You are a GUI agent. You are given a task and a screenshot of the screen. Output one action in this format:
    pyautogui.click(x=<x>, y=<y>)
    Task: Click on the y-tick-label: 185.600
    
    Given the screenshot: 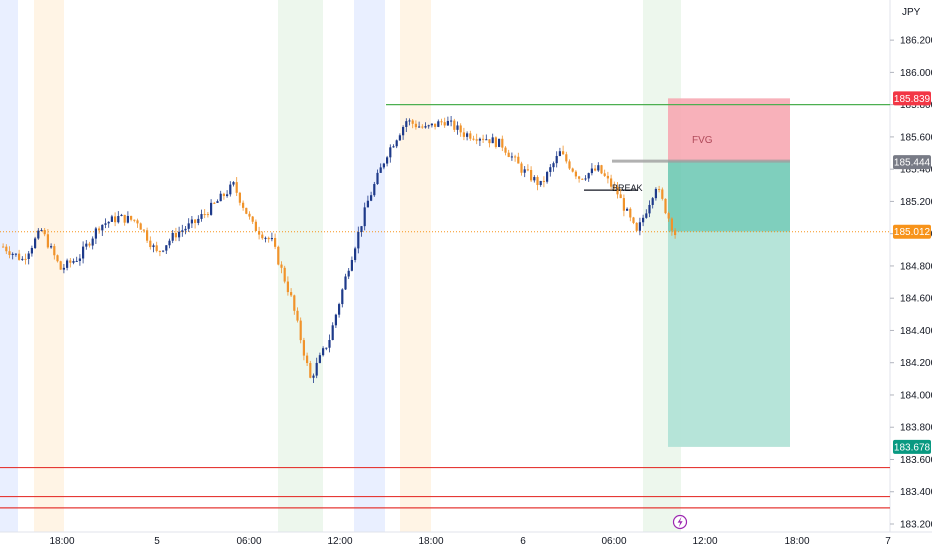 What is the action you would take?
    pyautogui.click(x=916, y=137)
    